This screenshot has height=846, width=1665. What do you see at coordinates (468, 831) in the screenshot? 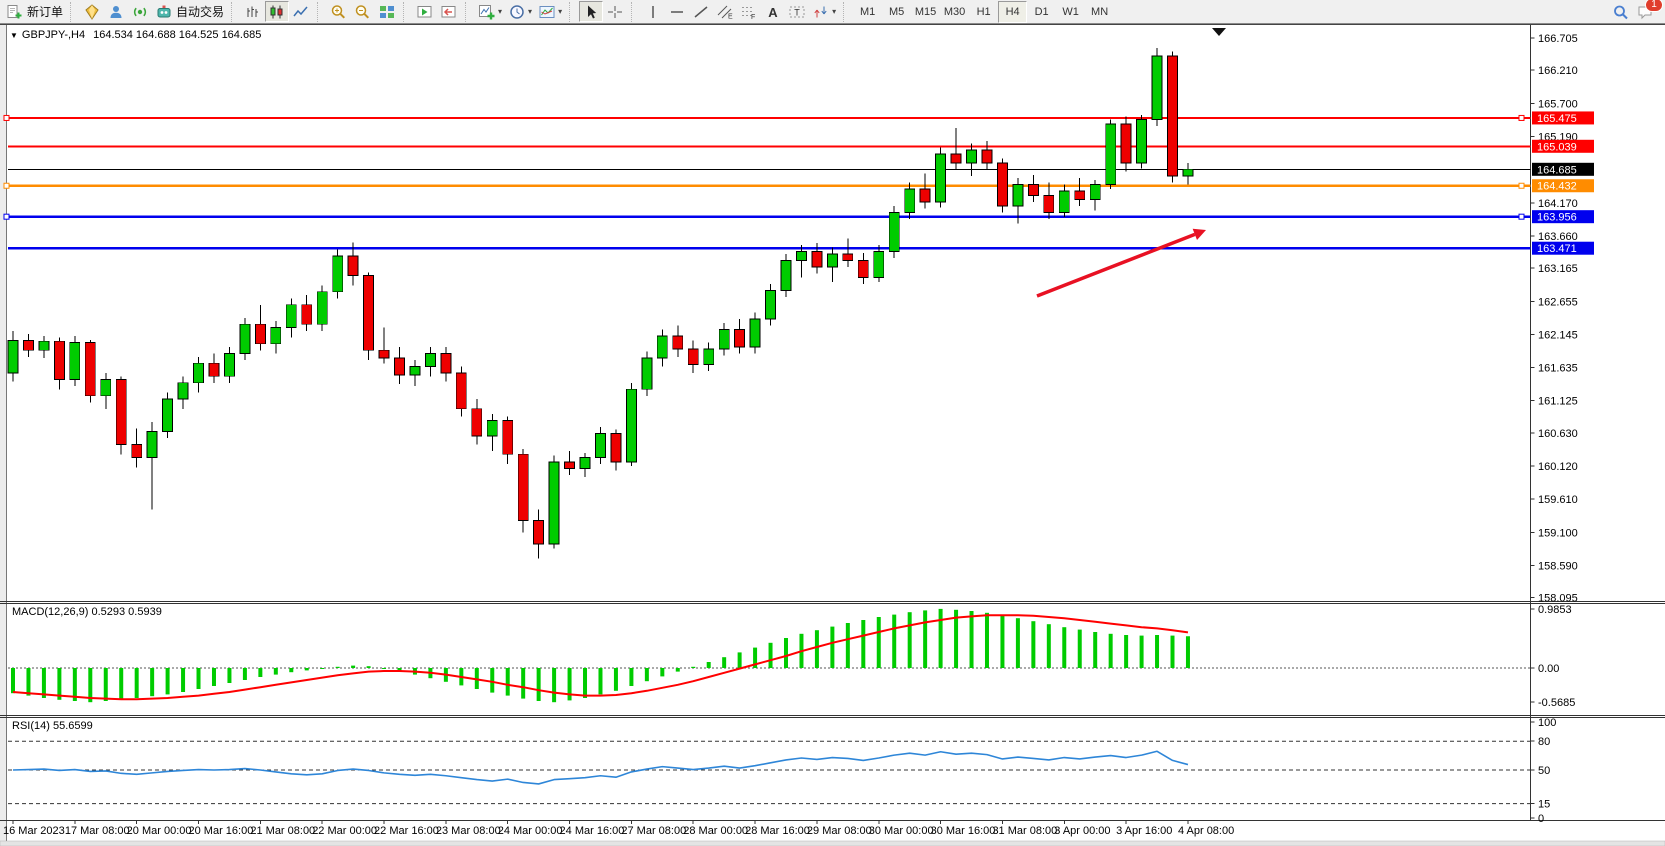
I see `time-label: 23 Mar 08:00` at bounding box center [468, 831].